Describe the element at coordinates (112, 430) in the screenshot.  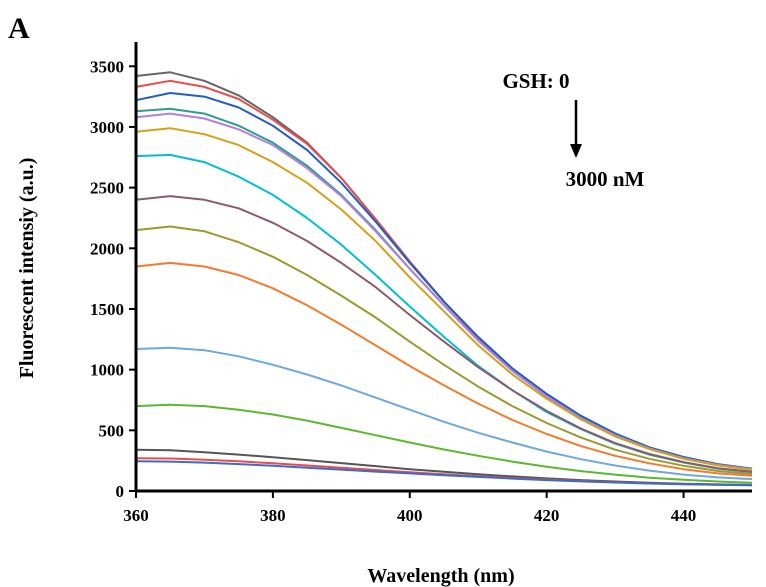
I see `y-tick-label: 500` at that location.